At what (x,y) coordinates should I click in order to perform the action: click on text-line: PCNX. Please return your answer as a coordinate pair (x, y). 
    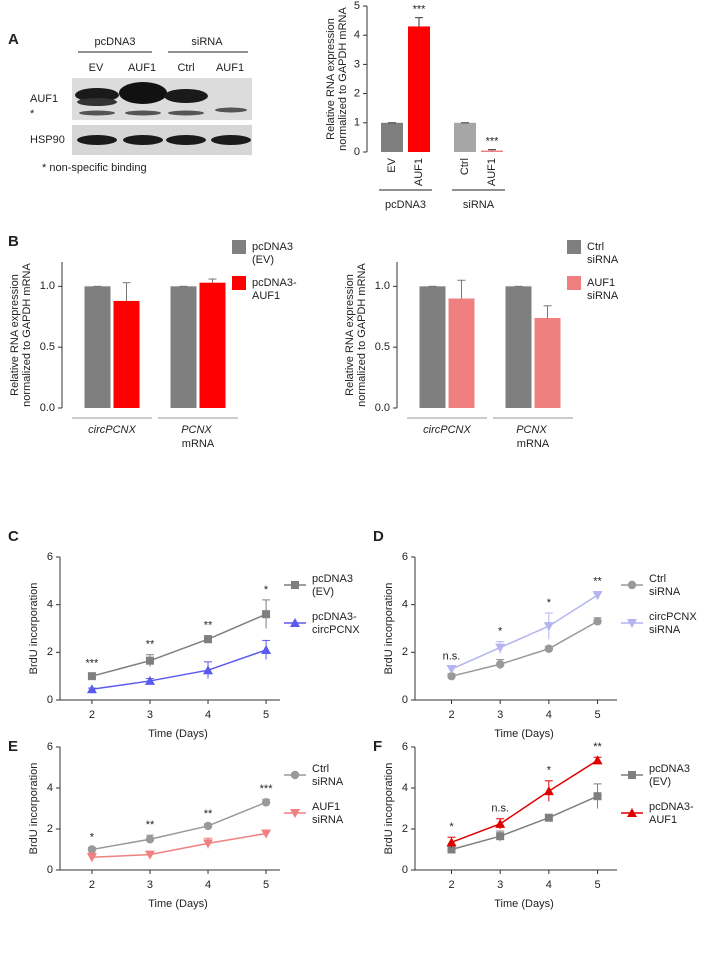
    Looking at the image, I should click on (198, 430).